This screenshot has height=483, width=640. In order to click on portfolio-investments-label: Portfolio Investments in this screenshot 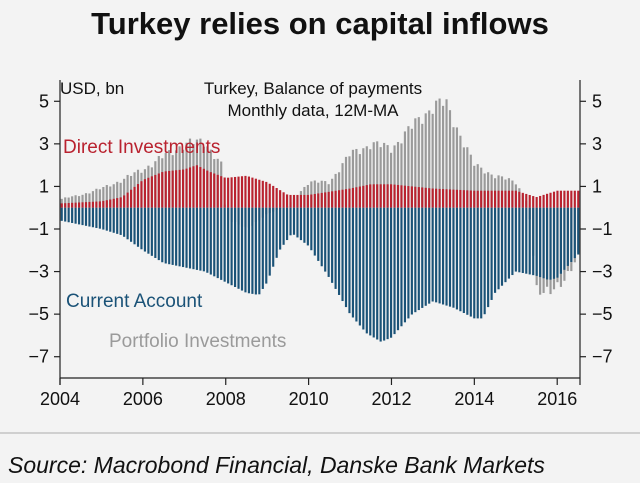, I will do `click(197, 341)`.